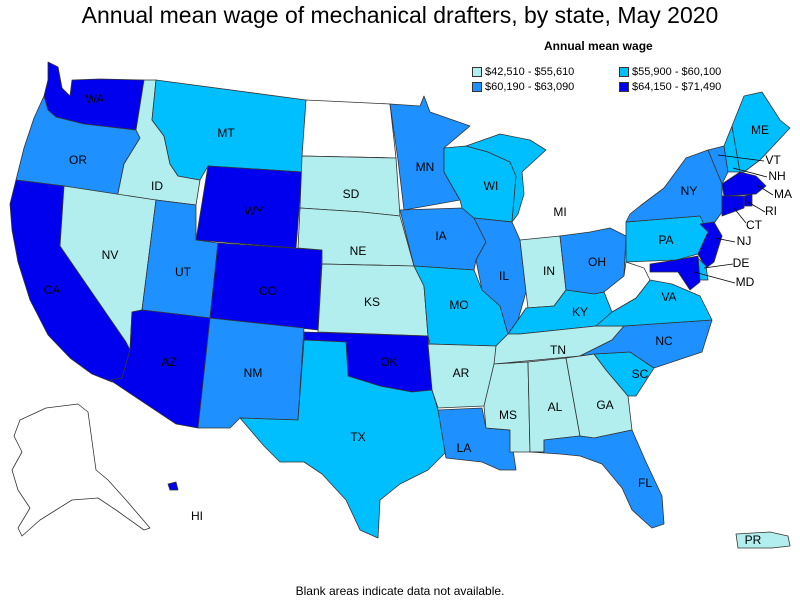  What do you see at coordinates (750, 172) in the screenshot?
I see `leader-nh` at bounding box center [750, 172].